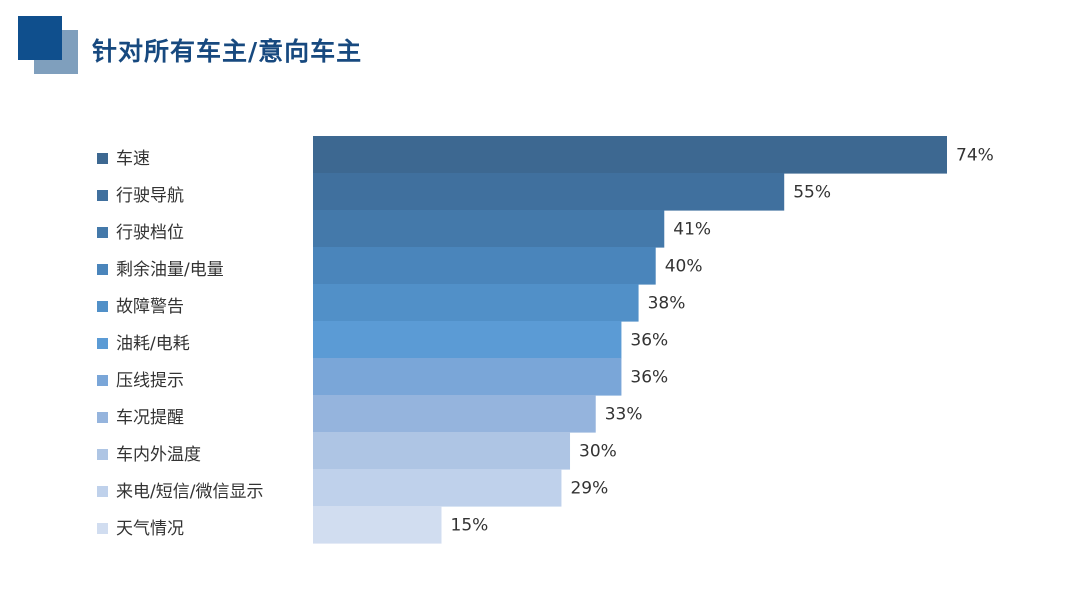 Image resolution: width=1080 pixels, height=602 pixels. Describe the element at coordinates (153, 344) in the screenshot. I see `legend-label: 油耗/电耗` at that location.